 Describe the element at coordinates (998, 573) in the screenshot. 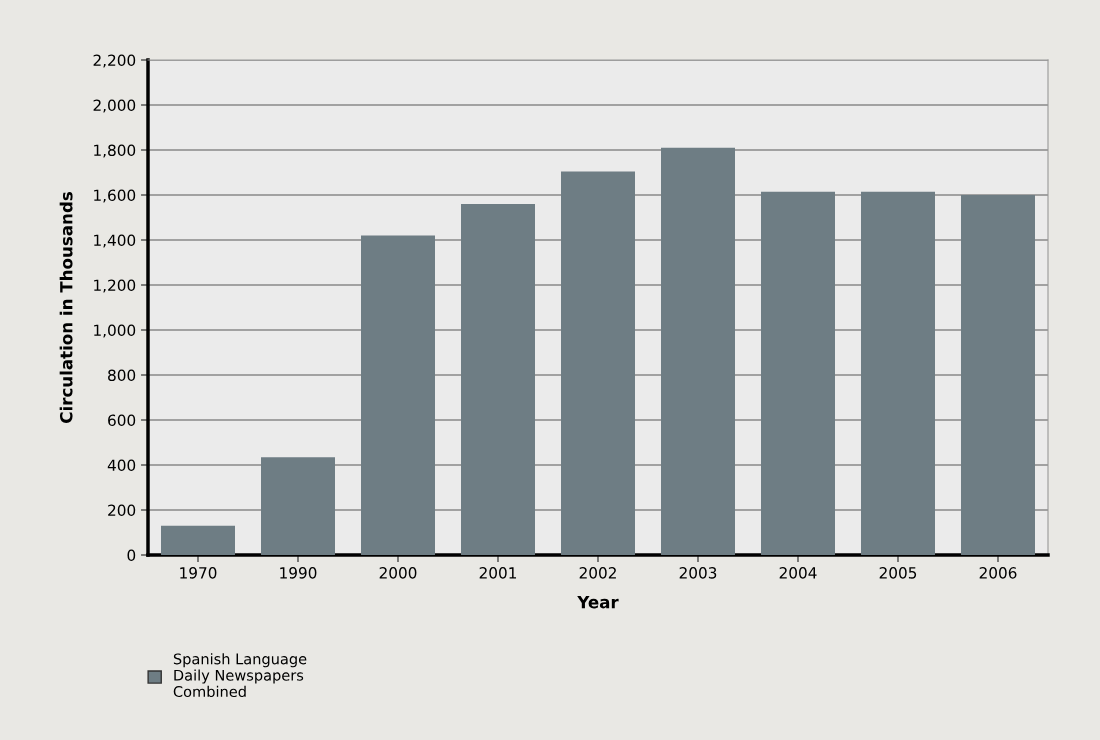

I see `x-tick-label: 2006` at that location.